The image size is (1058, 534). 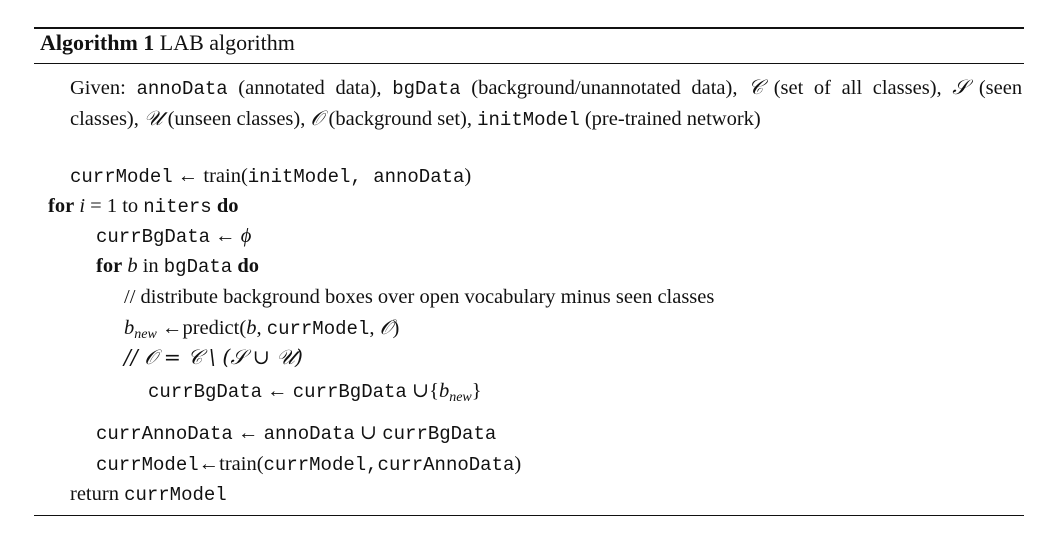 What do you see at coordinates (529, 28) in the screenshot?
I see `top-rule` at bounding box center [529, 28].